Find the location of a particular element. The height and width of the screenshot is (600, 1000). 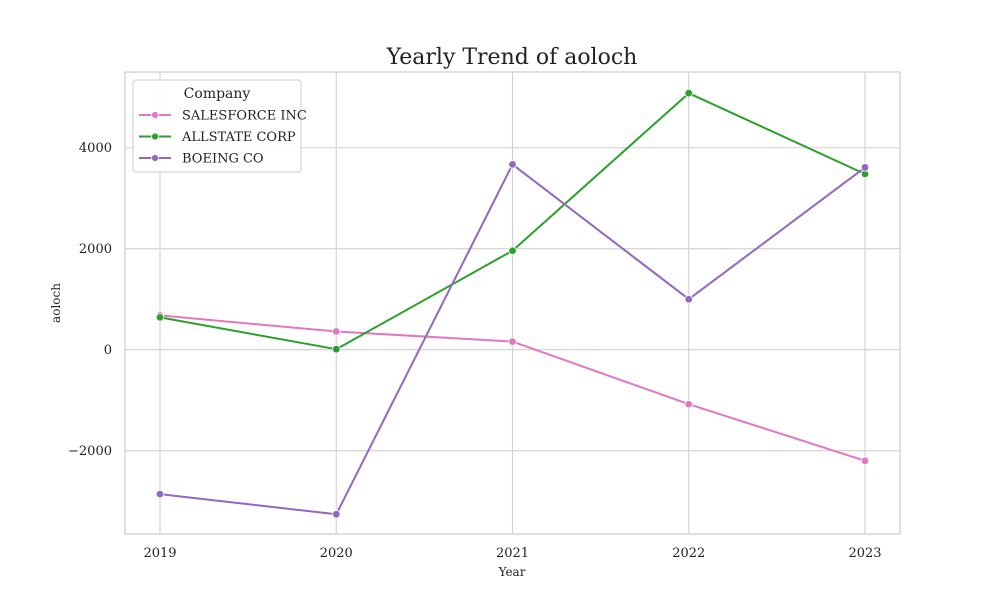

y-tick-label: 4000 is located at coordinates (95, 148).